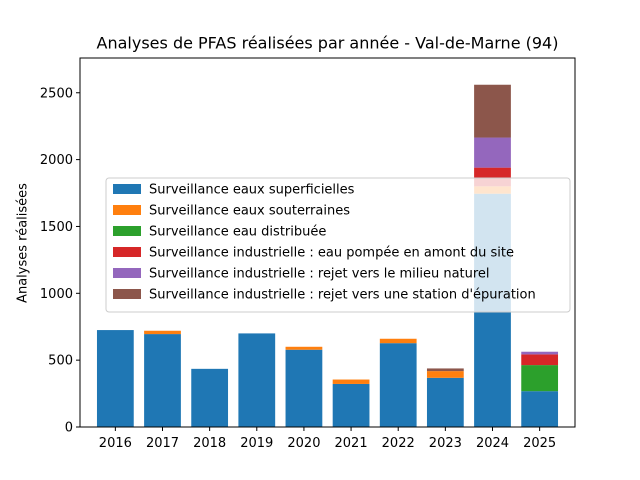 This screenshot has height=480, width=640. What do you see at coordinates (351, 381) in the screenshot?
I see `bar-s1-2021` at bounding box center [351, 381].